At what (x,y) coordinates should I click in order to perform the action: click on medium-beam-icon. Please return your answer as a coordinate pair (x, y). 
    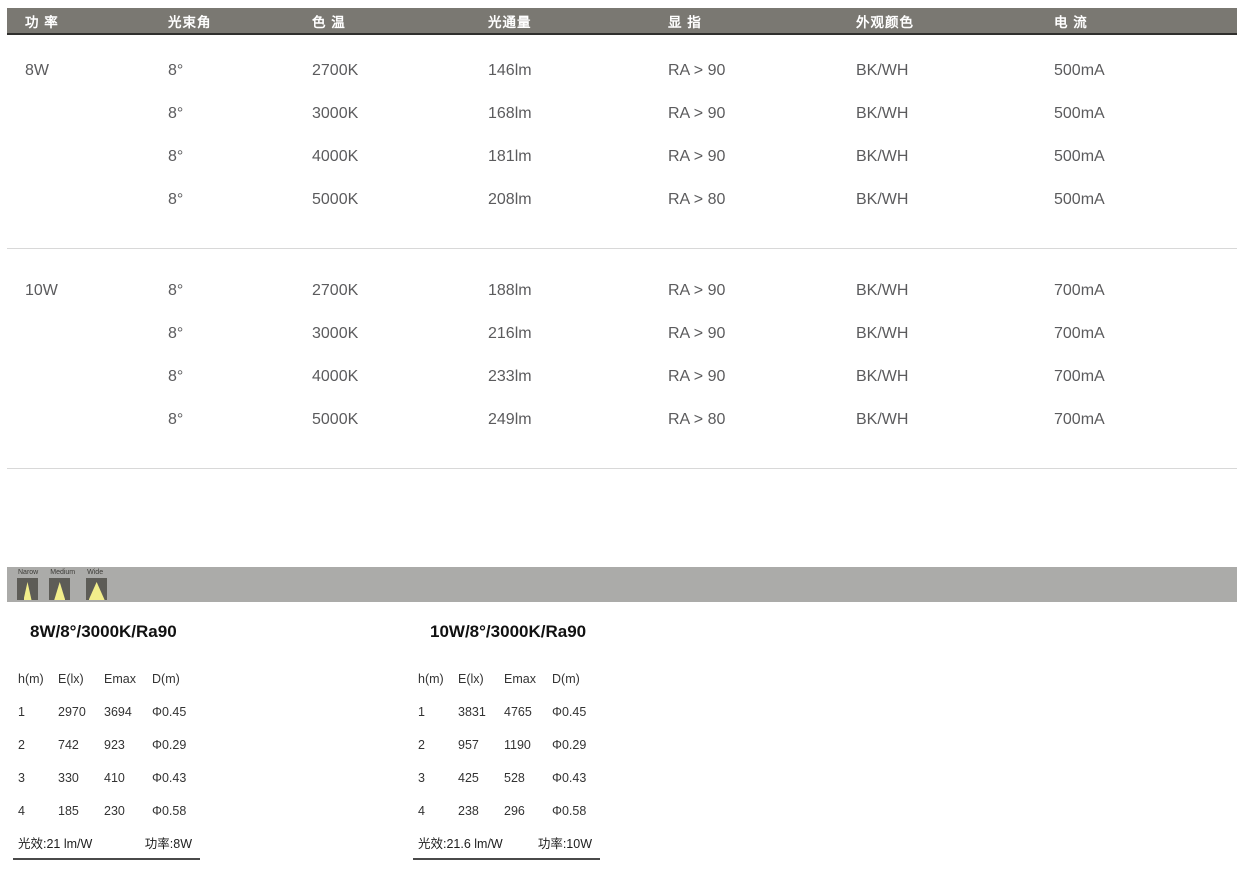
    Looking at the image, I should click on (60, 589).